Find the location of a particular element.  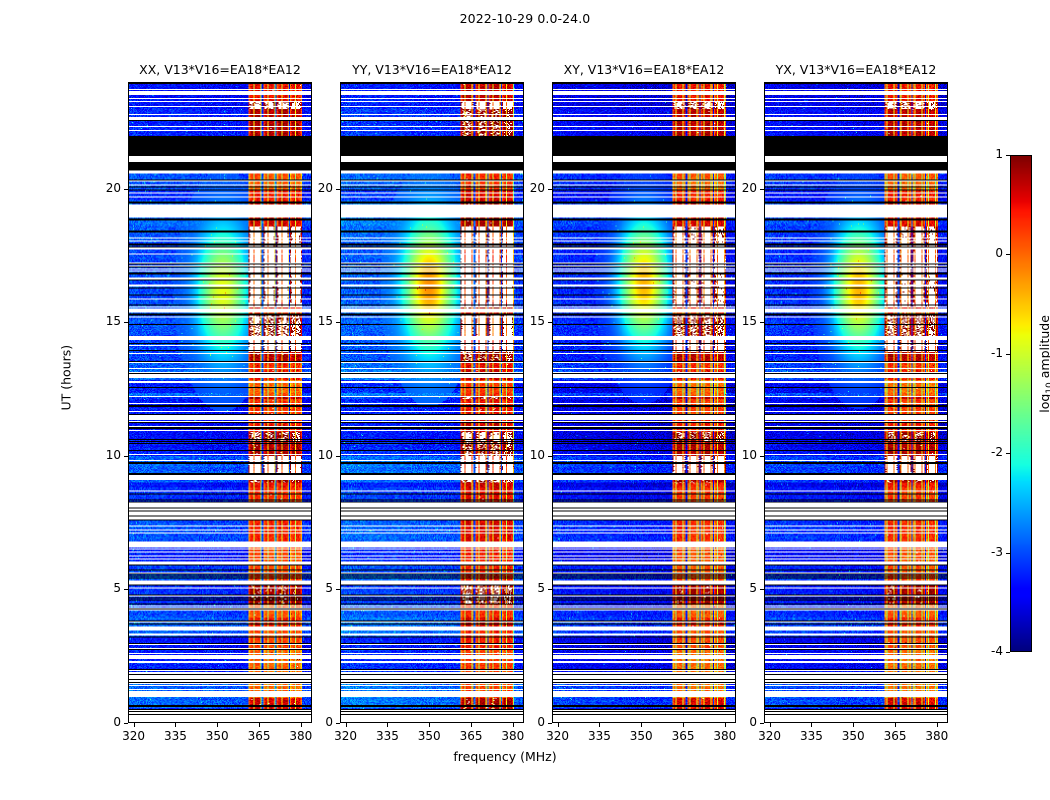

waterfall-panel-xy is located at coordinates (644, 402).